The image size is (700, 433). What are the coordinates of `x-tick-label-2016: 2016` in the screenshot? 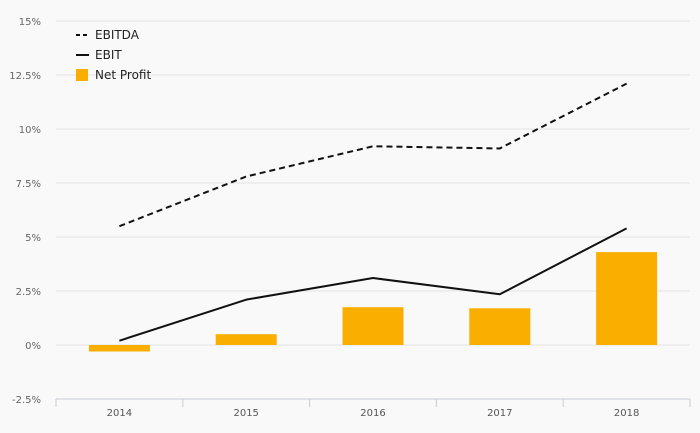 It's located at (372, 413).